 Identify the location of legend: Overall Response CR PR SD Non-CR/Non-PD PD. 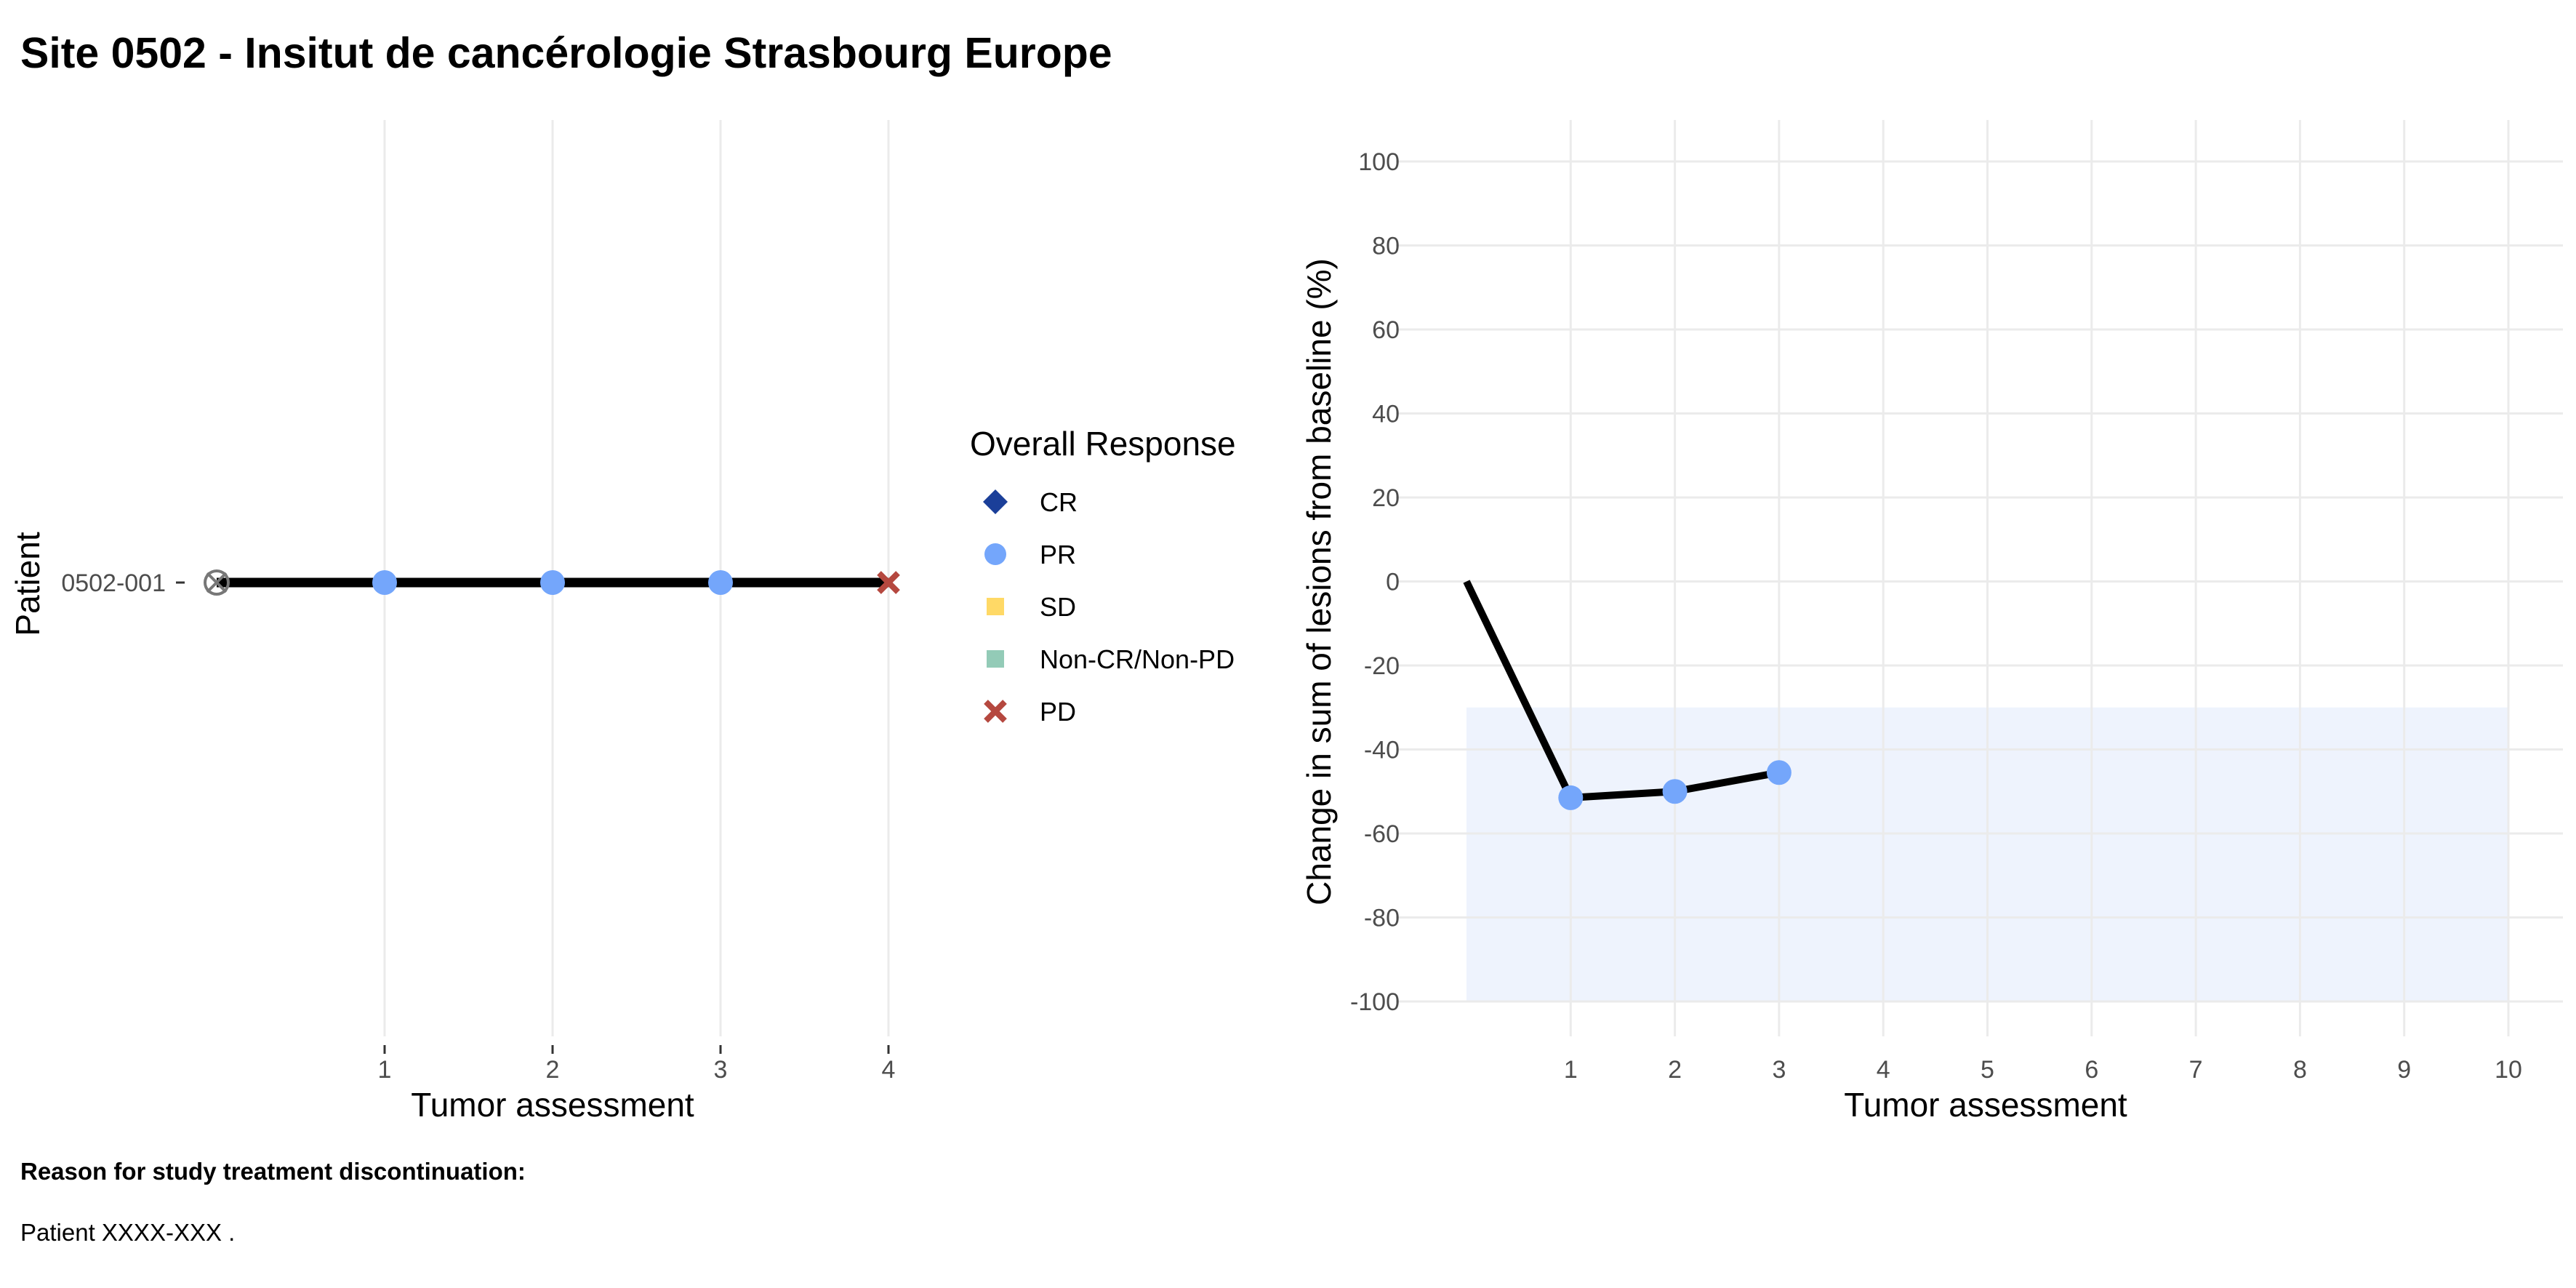
(1103, 576).